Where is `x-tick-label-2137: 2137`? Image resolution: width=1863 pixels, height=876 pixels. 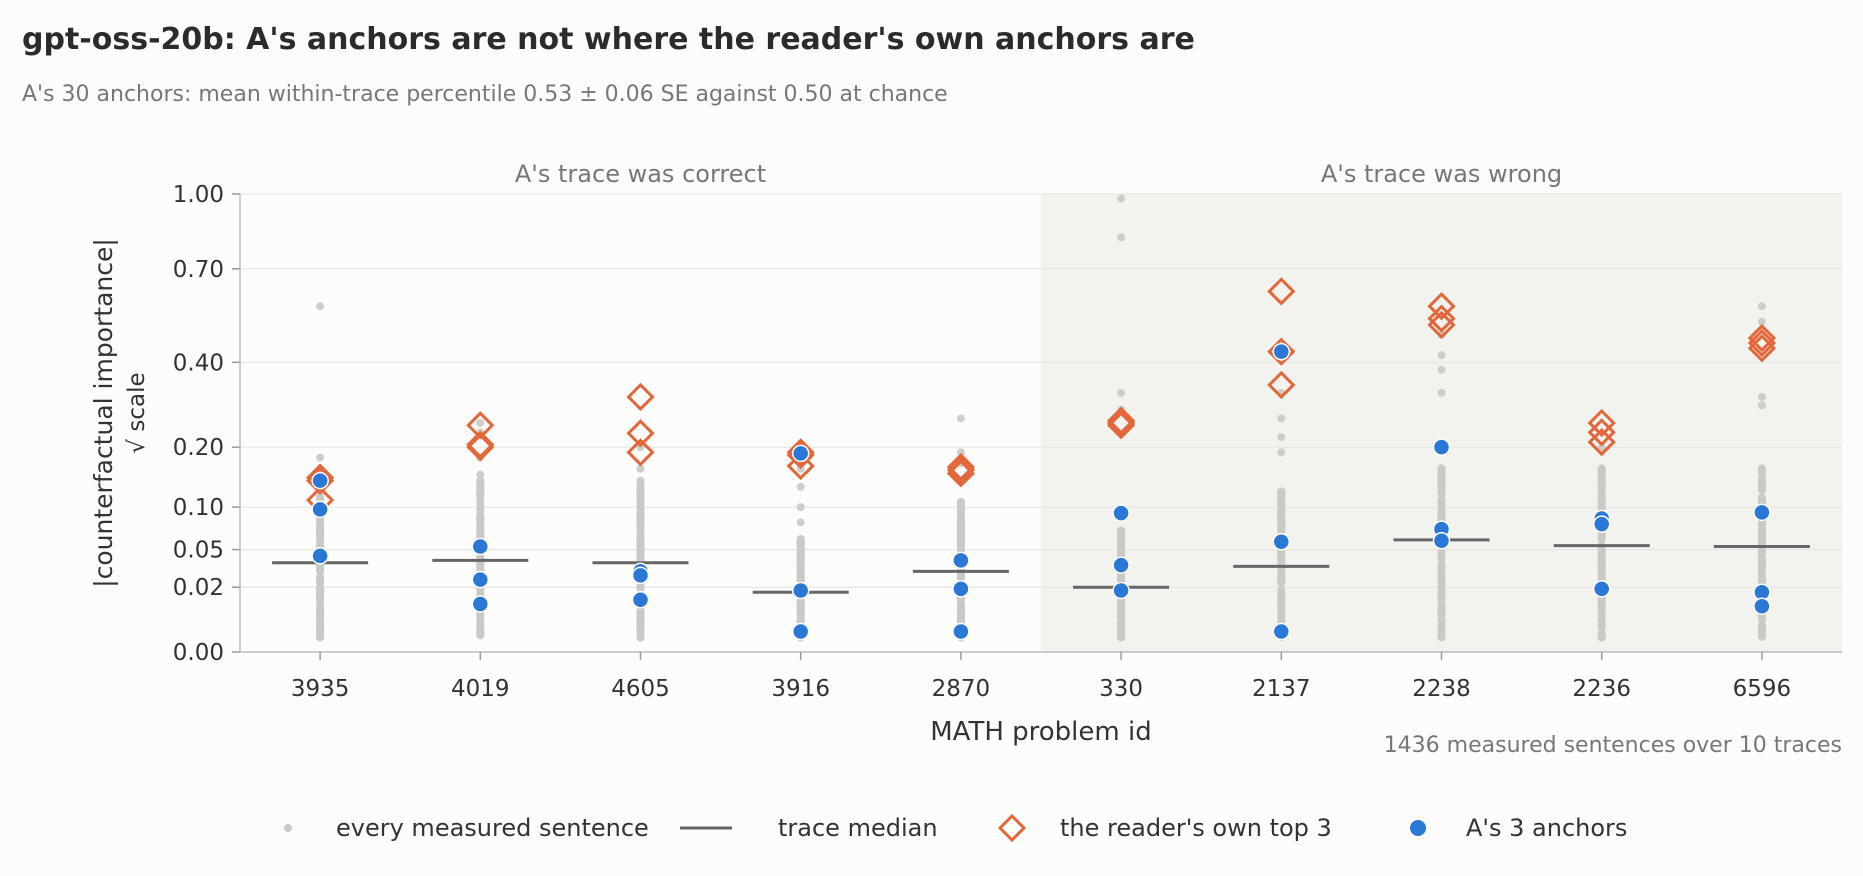 x-tick-label-2137: 2137 is located at coordinates (1281, 689).